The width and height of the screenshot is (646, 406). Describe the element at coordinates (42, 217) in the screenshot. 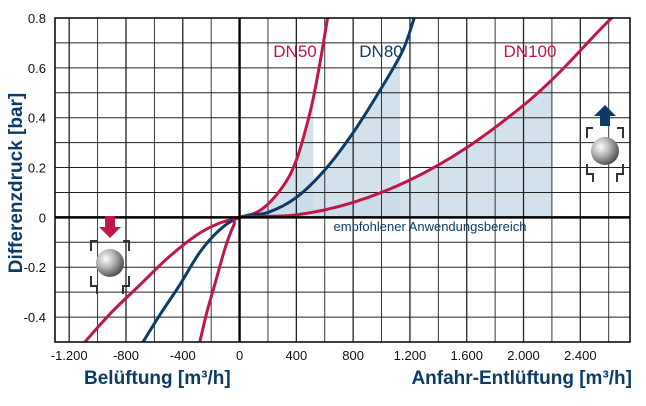

I see `y-tick-label: 0` at that location.